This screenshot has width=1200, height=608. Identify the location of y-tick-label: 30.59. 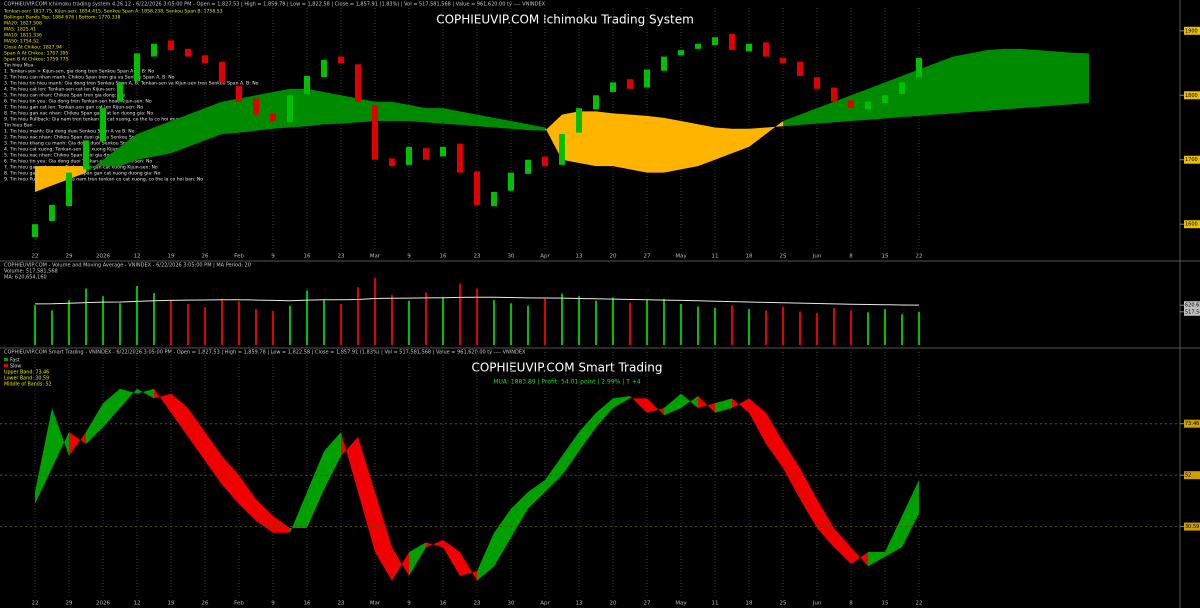
(1192, 527).